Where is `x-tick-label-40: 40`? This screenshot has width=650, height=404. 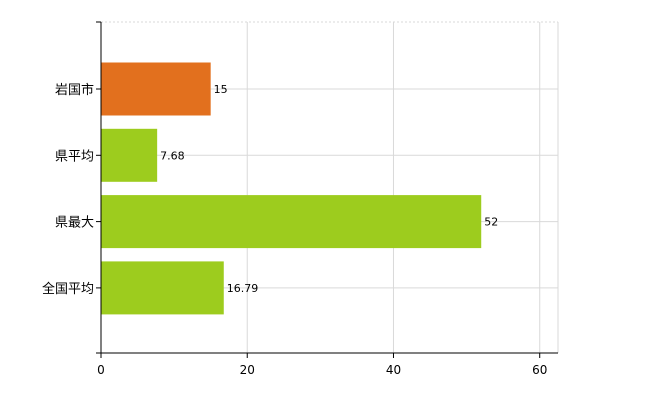 x-tick-label-40: 40 is located at coordinates (393, 370).